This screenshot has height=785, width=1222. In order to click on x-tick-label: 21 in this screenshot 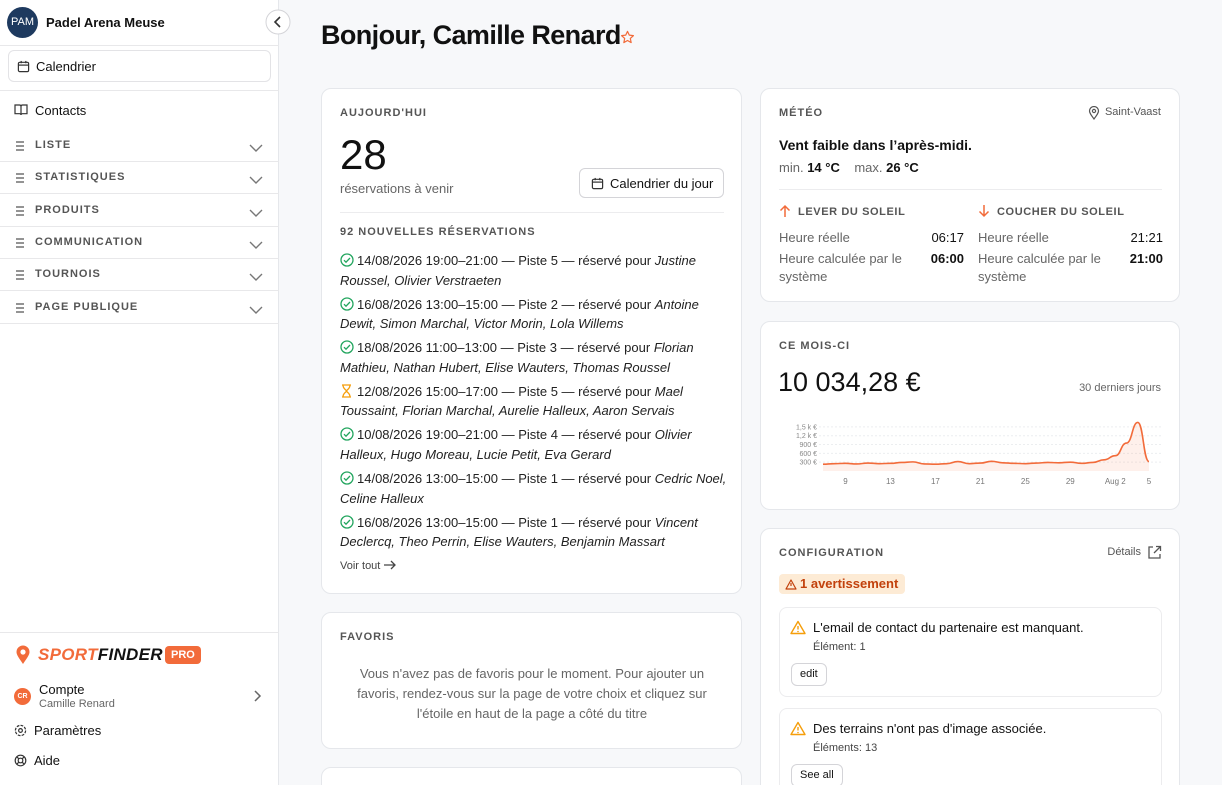, I will do `click(980, 481)`.